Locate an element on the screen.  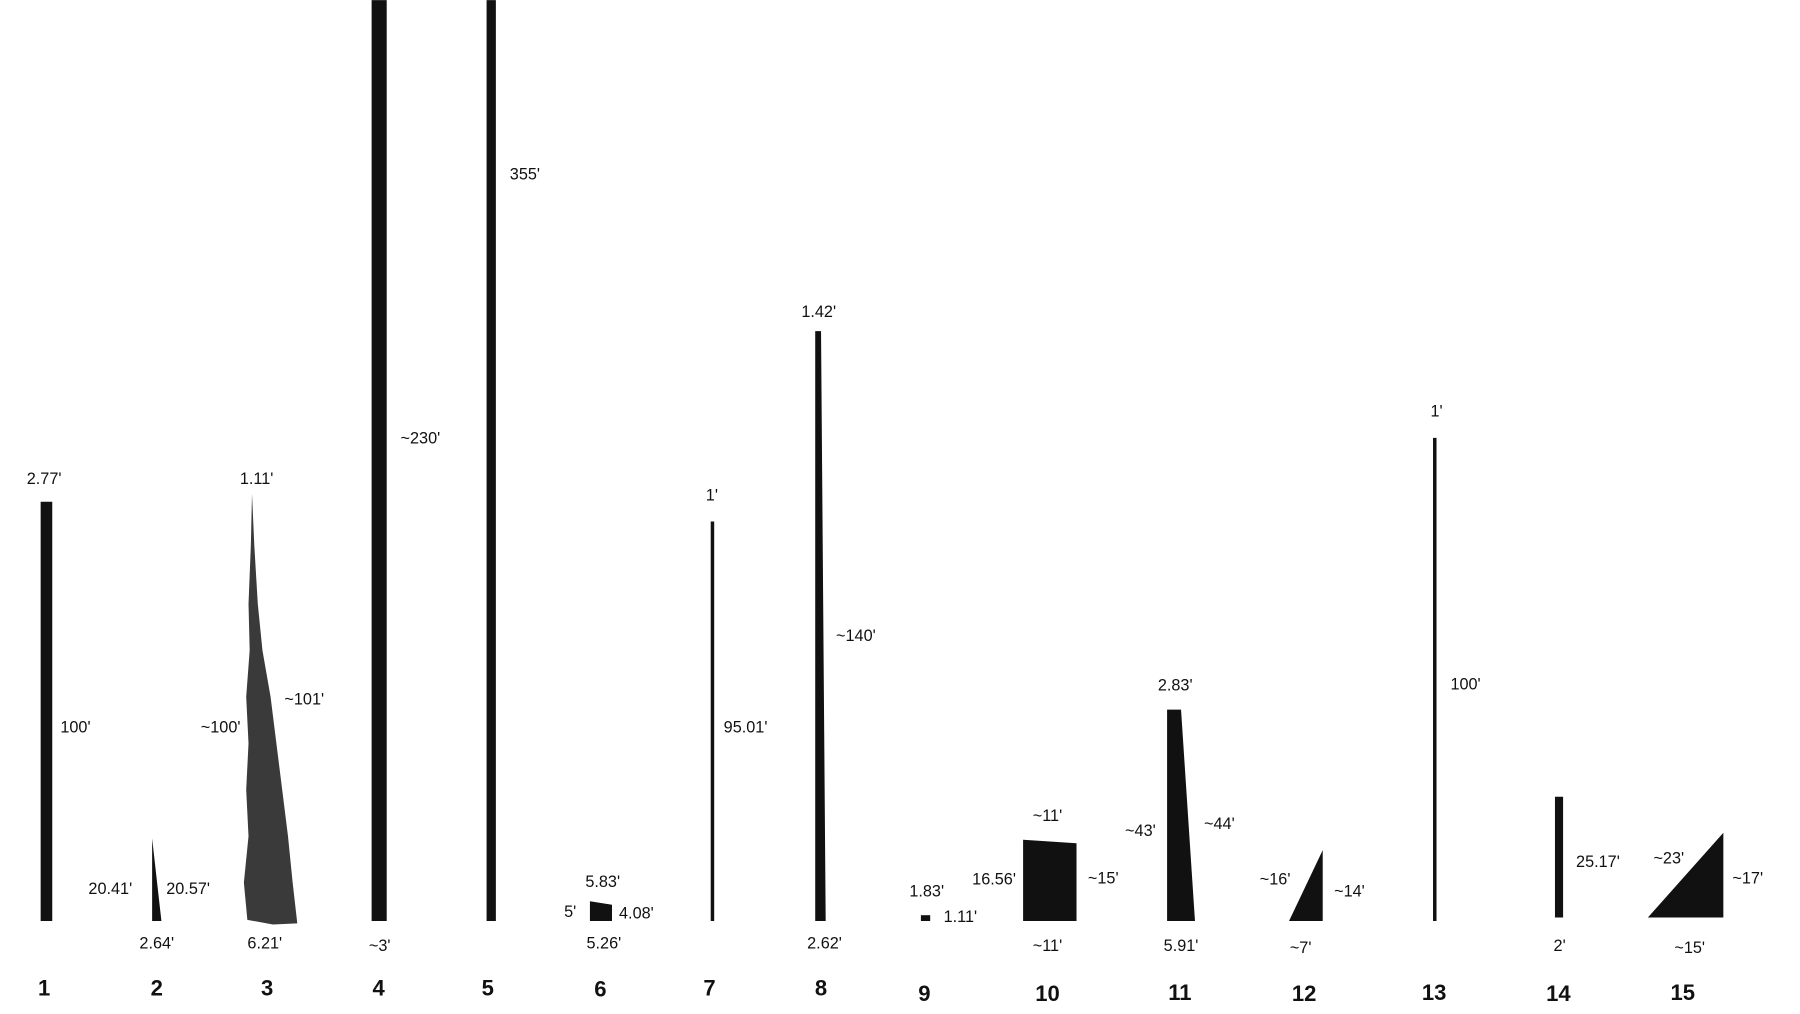
dimension-label: 1.83' is located at coordinates (926, 891).